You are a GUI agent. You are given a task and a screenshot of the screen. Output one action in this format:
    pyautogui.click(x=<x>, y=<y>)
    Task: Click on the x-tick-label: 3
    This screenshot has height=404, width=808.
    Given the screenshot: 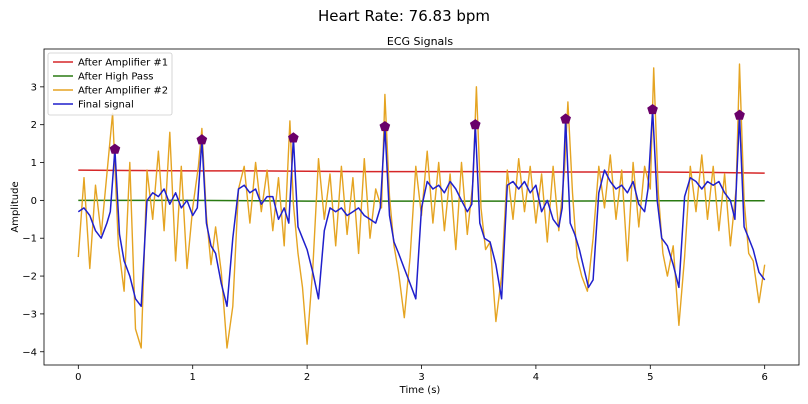 What is the action you would take?
    pyautogui.click(x=421, y=377)
    